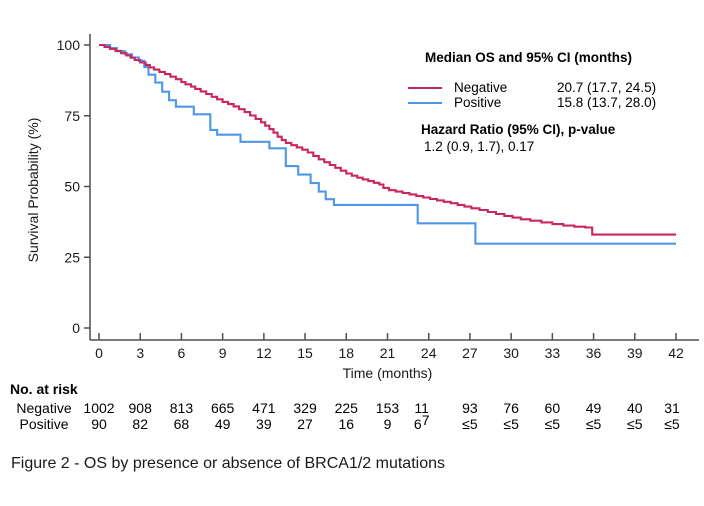  What do you see at coordinates (429, 353) in the screenshot?
I see `x-tick-label: 24` at bounding box center [429, 353].